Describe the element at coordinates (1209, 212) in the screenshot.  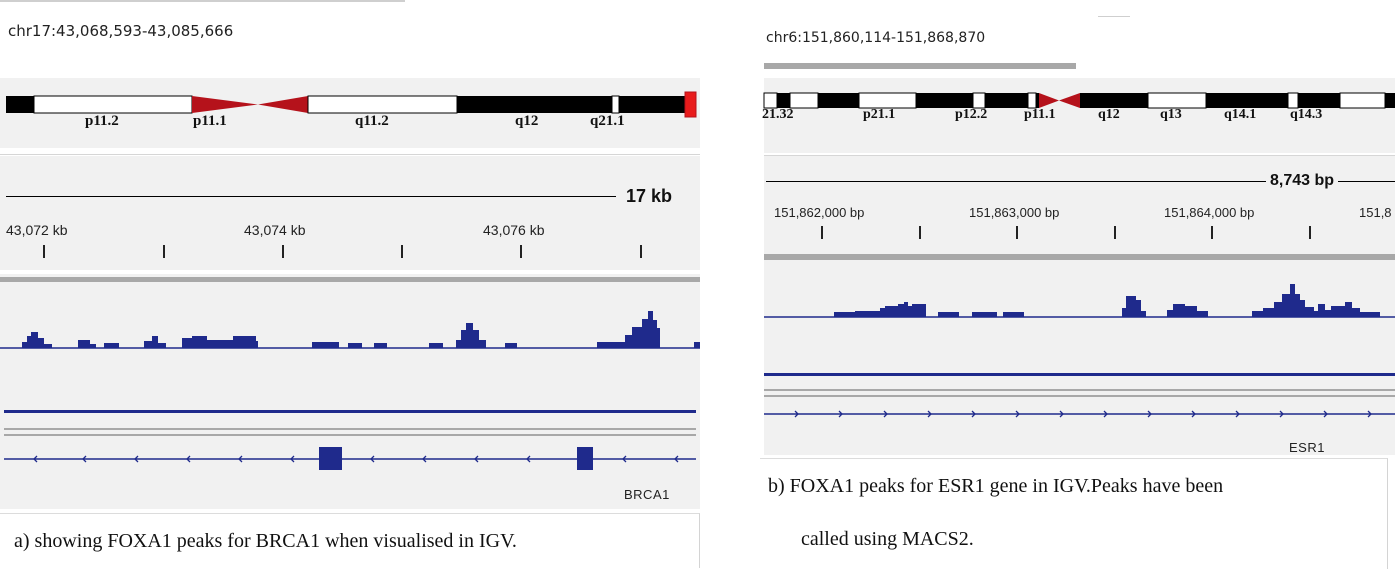
I see `ruler-label: 151,864,000 bp` at that location.